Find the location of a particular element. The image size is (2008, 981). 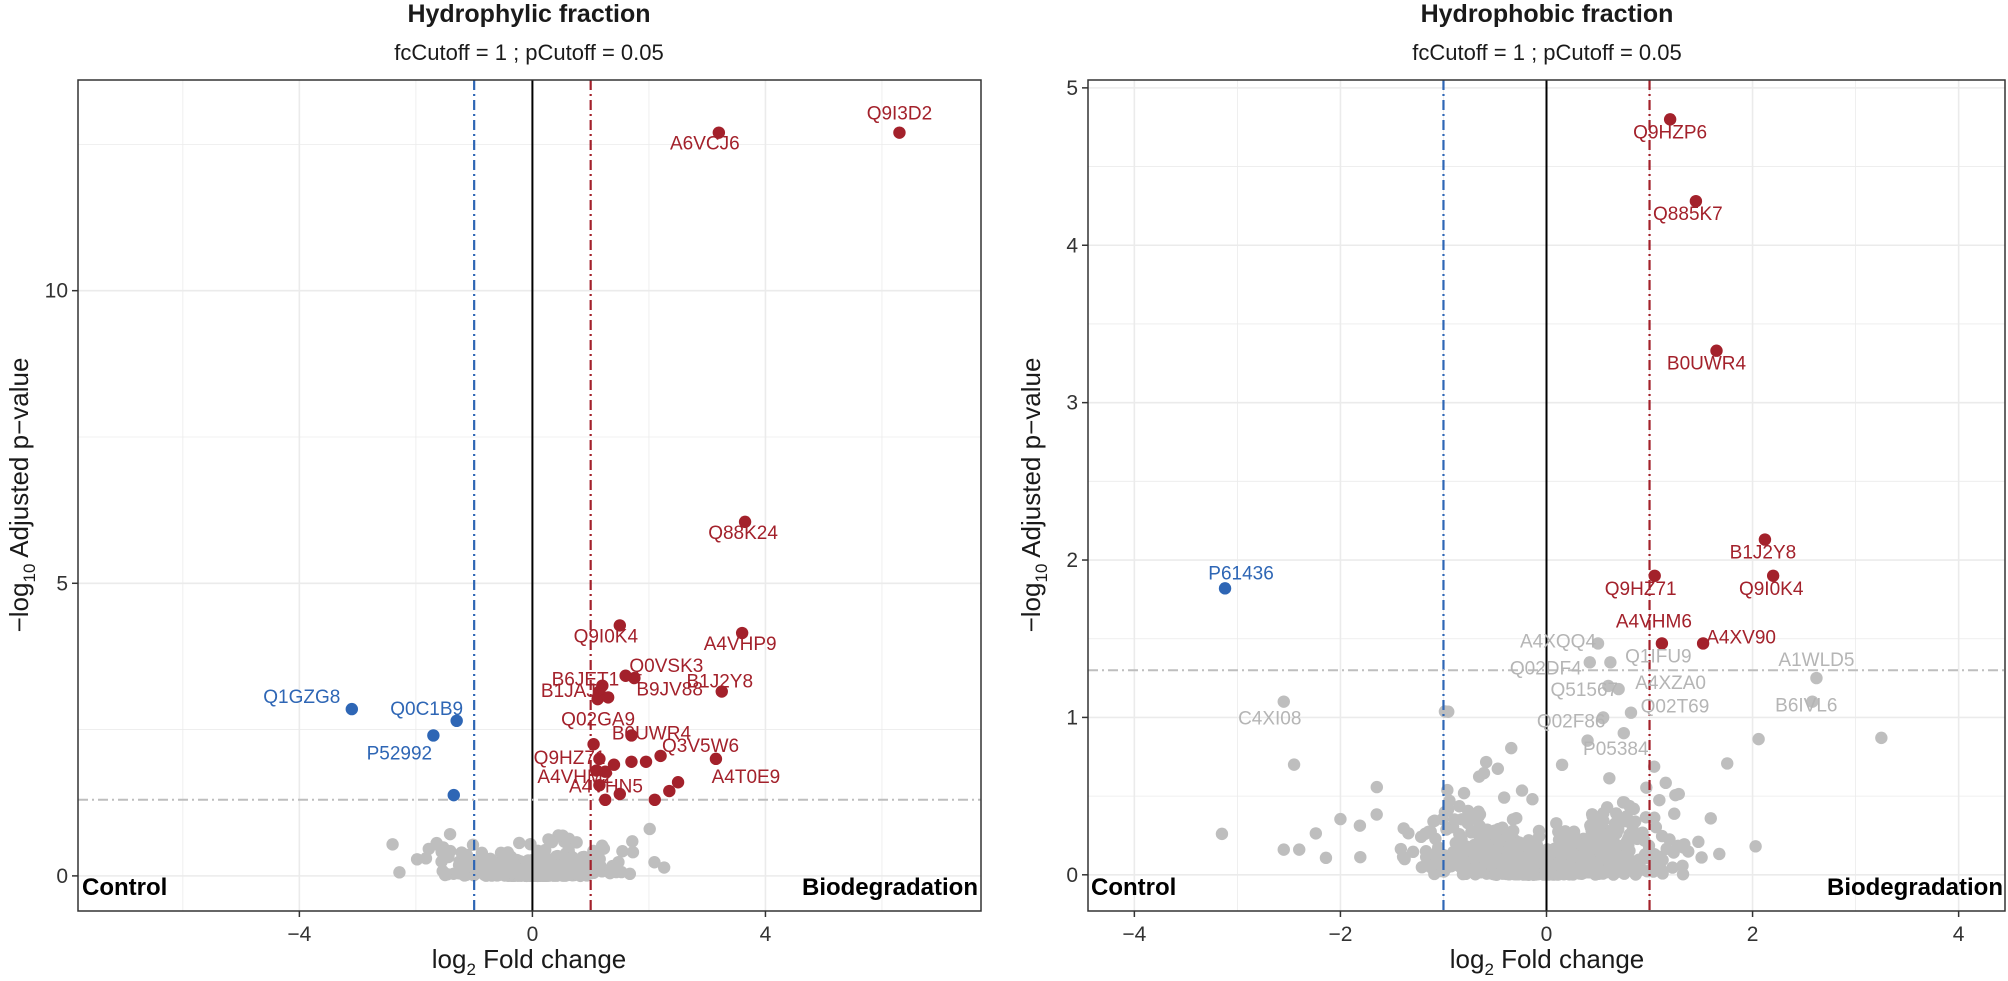

point-label-Q02F86: Q02F86 is located at coordinates (1571, 721).